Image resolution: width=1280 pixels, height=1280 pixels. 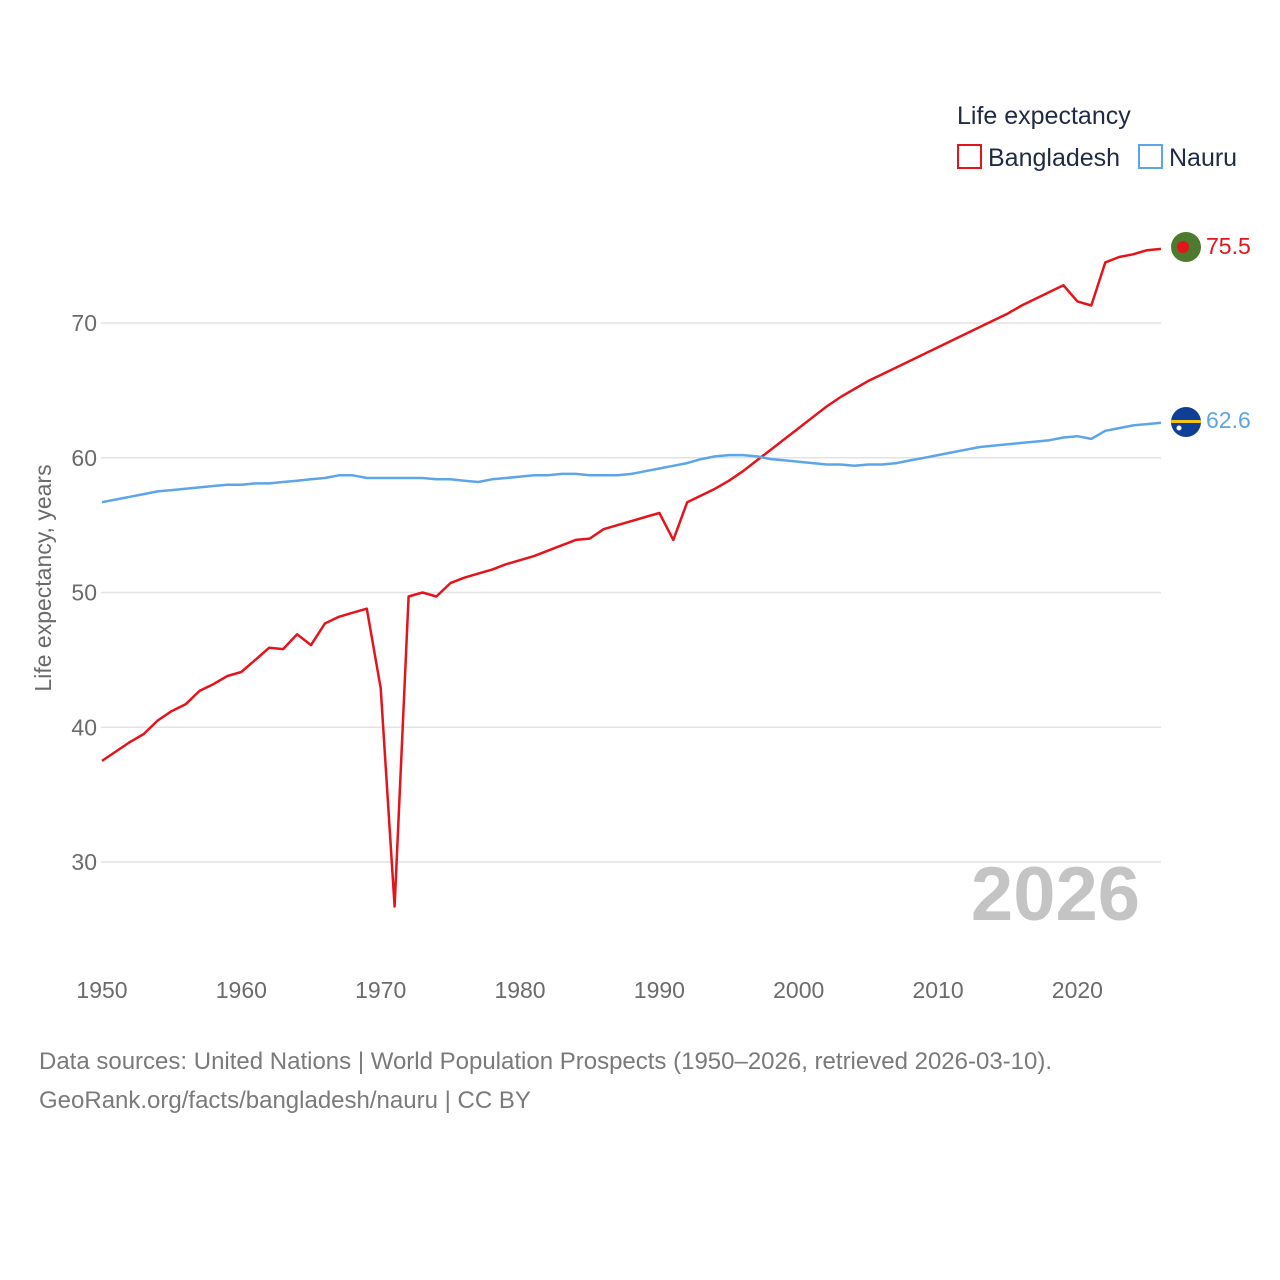 I want to click on bangladesh-flag-icon, so click(x=1186, y=247).